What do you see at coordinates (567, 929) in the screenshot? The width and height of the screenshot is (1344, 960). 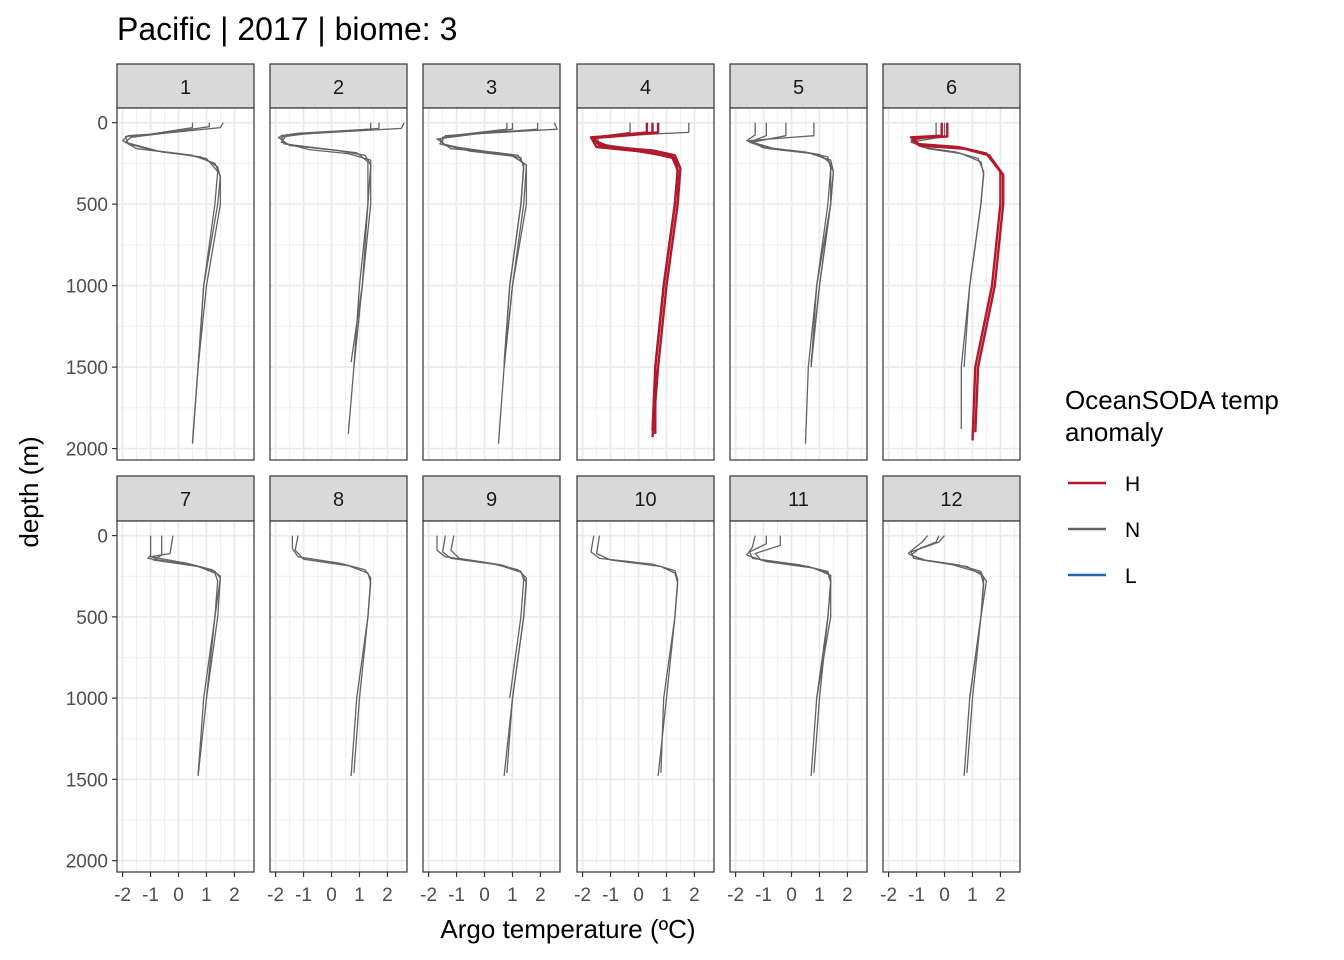 I see `x-axis-title: Argo temperature (ºC)` at bounding box center [567, 929].